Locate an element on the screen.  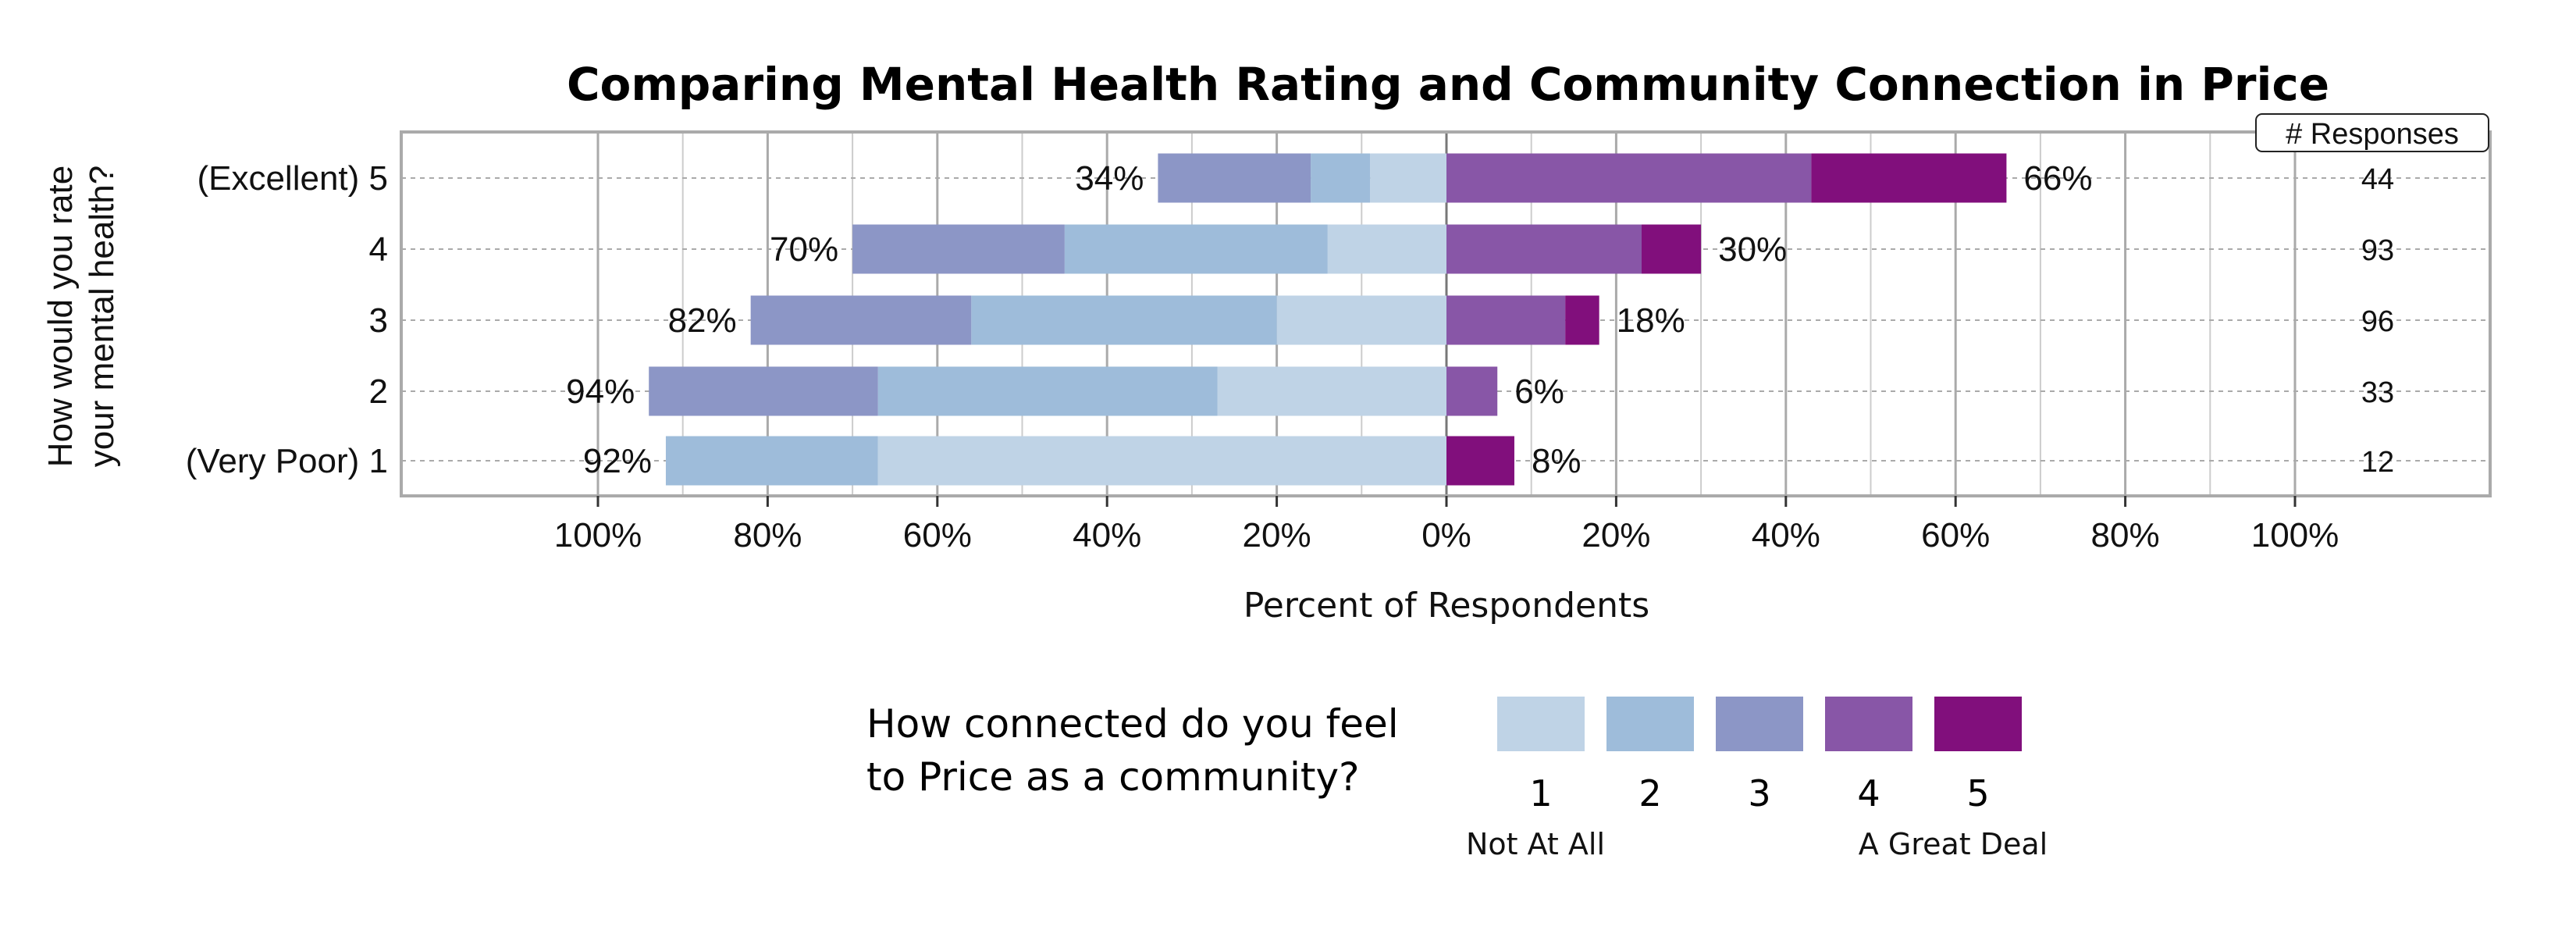
negative-total-label: 34% is located at coordinates (1109, 179).